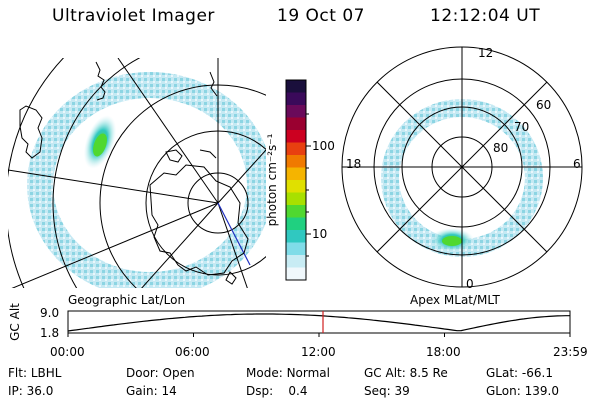  I want to click on colorbar, so click(298, 180).